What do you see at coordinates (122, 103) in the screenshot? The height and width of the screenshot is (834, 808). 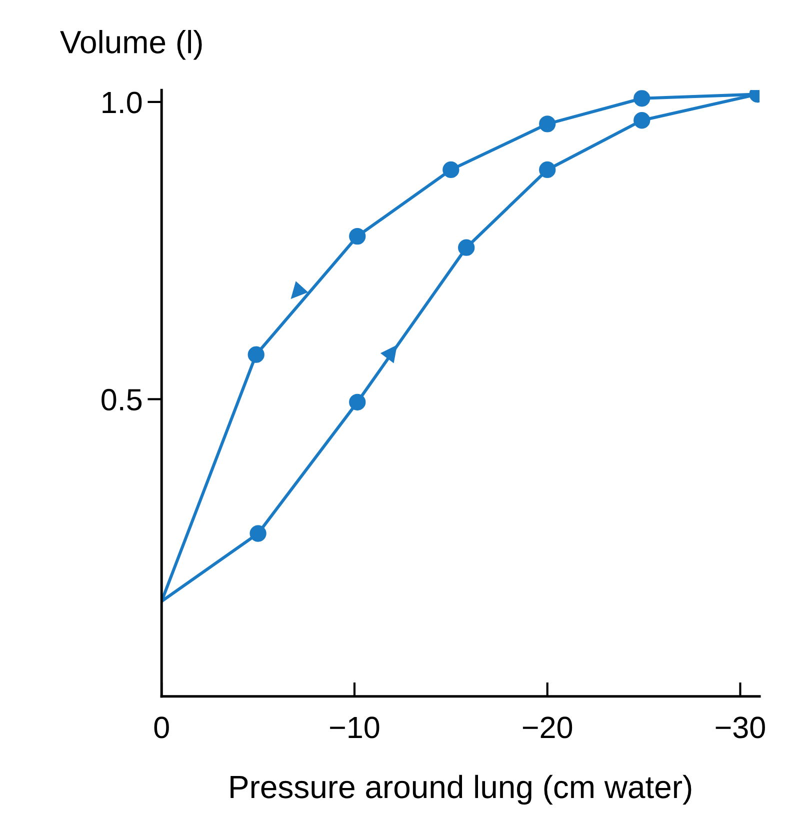 I see `y-tick-label: 1.0` at bounding box center [122, 103].